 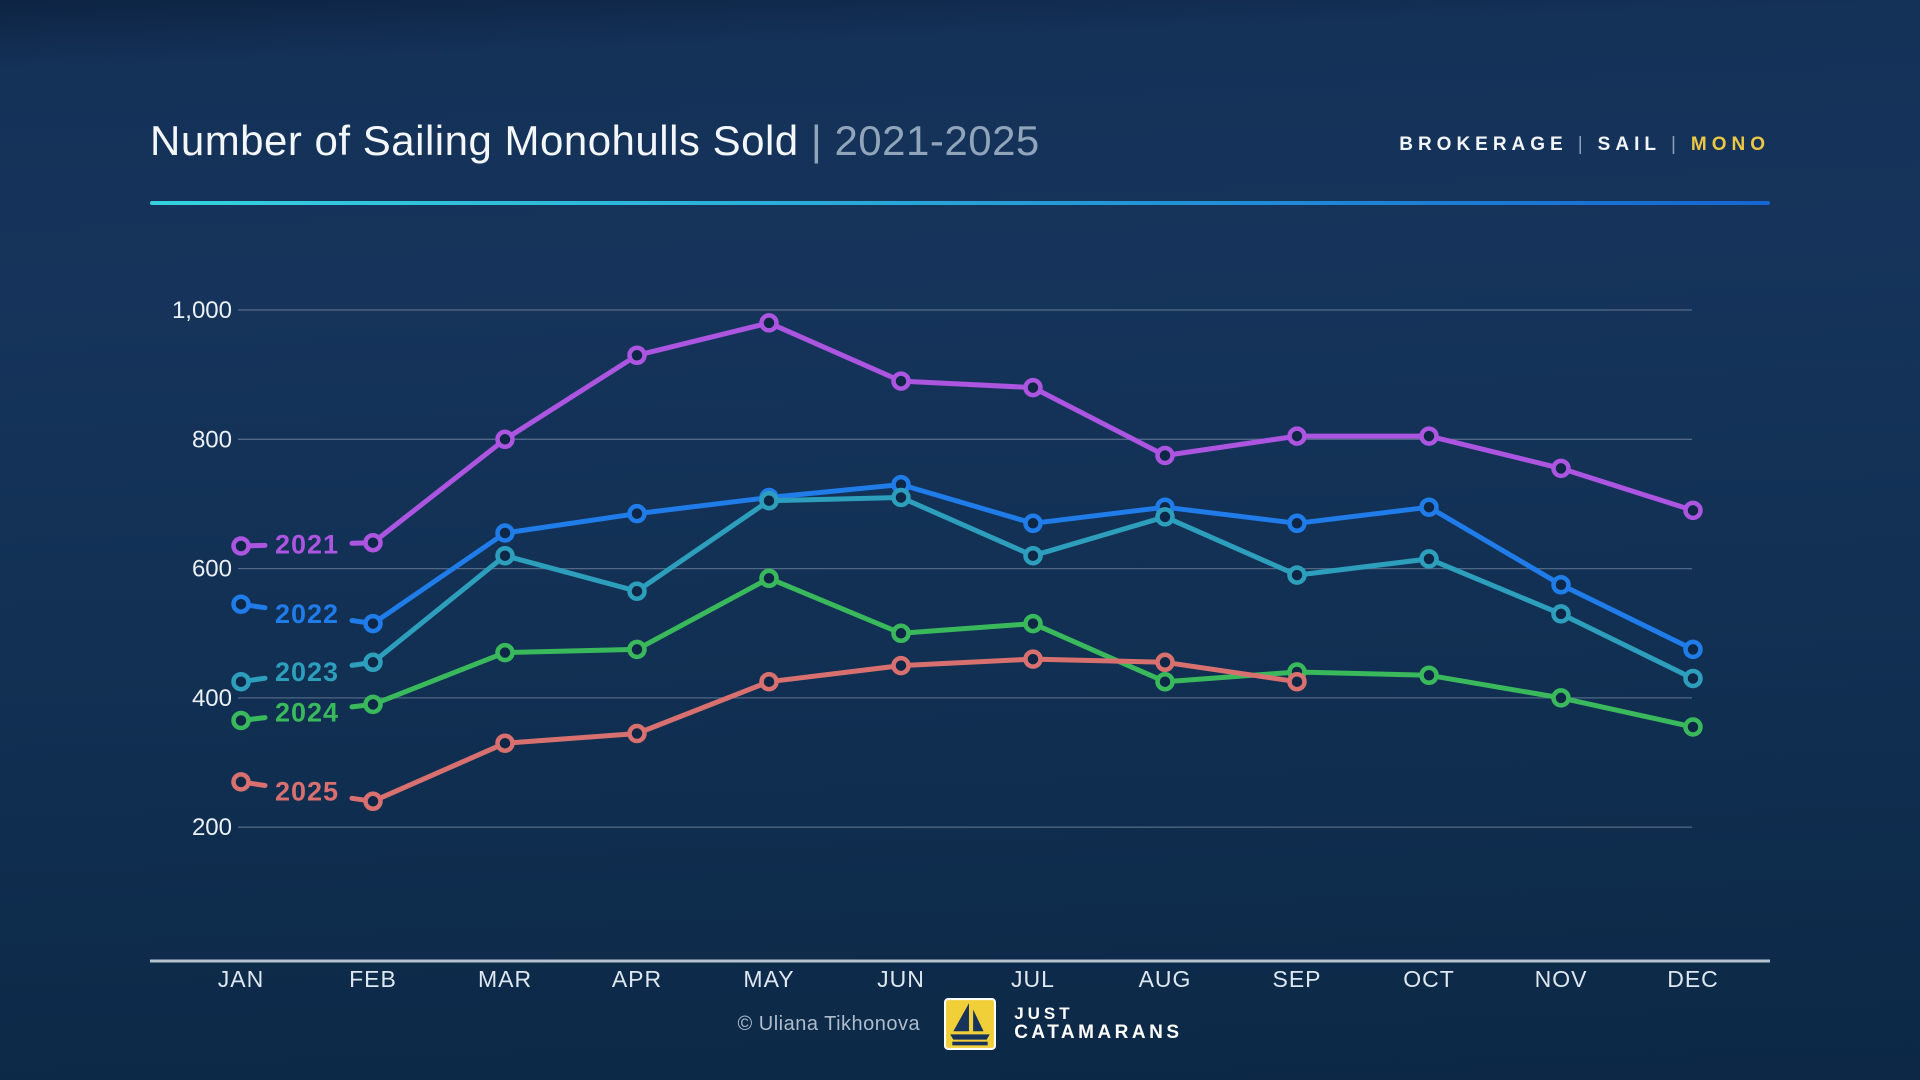 What do you see at coordinates (1044, 1014) in the screenshot?
I see `brand-line-1: JUST` at bounding box center [1044, 1014].